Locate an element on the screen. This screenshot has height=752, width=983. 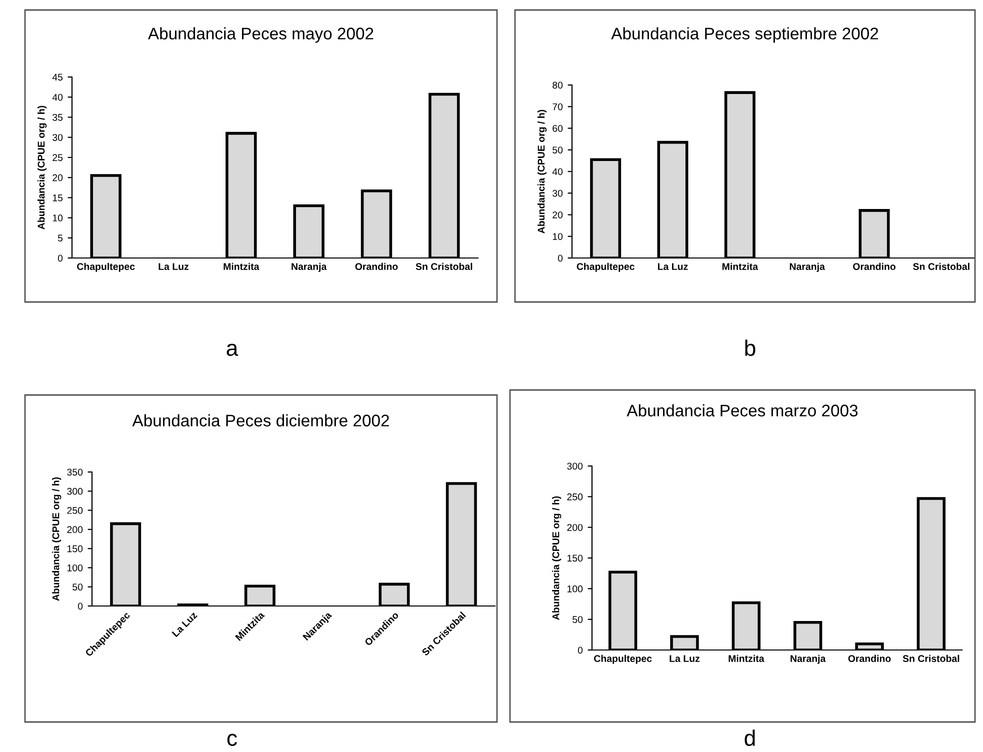
chart-title: Abundancia Peces mayo 2002 is located at coordinates (261, 35).